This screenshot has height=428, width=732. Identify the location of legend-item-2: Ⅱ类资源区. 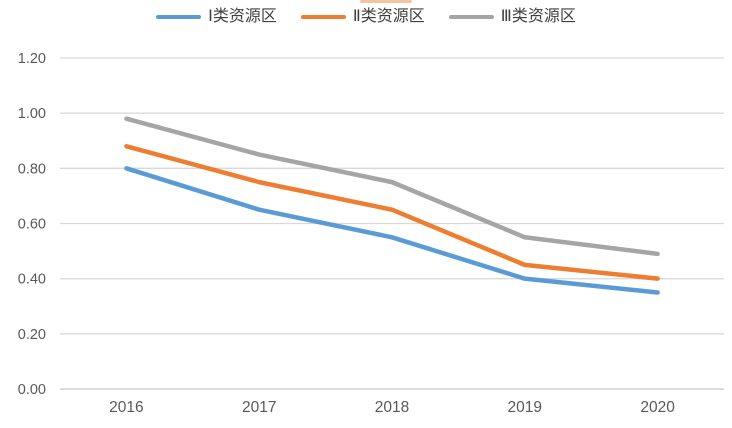
(362, 16).